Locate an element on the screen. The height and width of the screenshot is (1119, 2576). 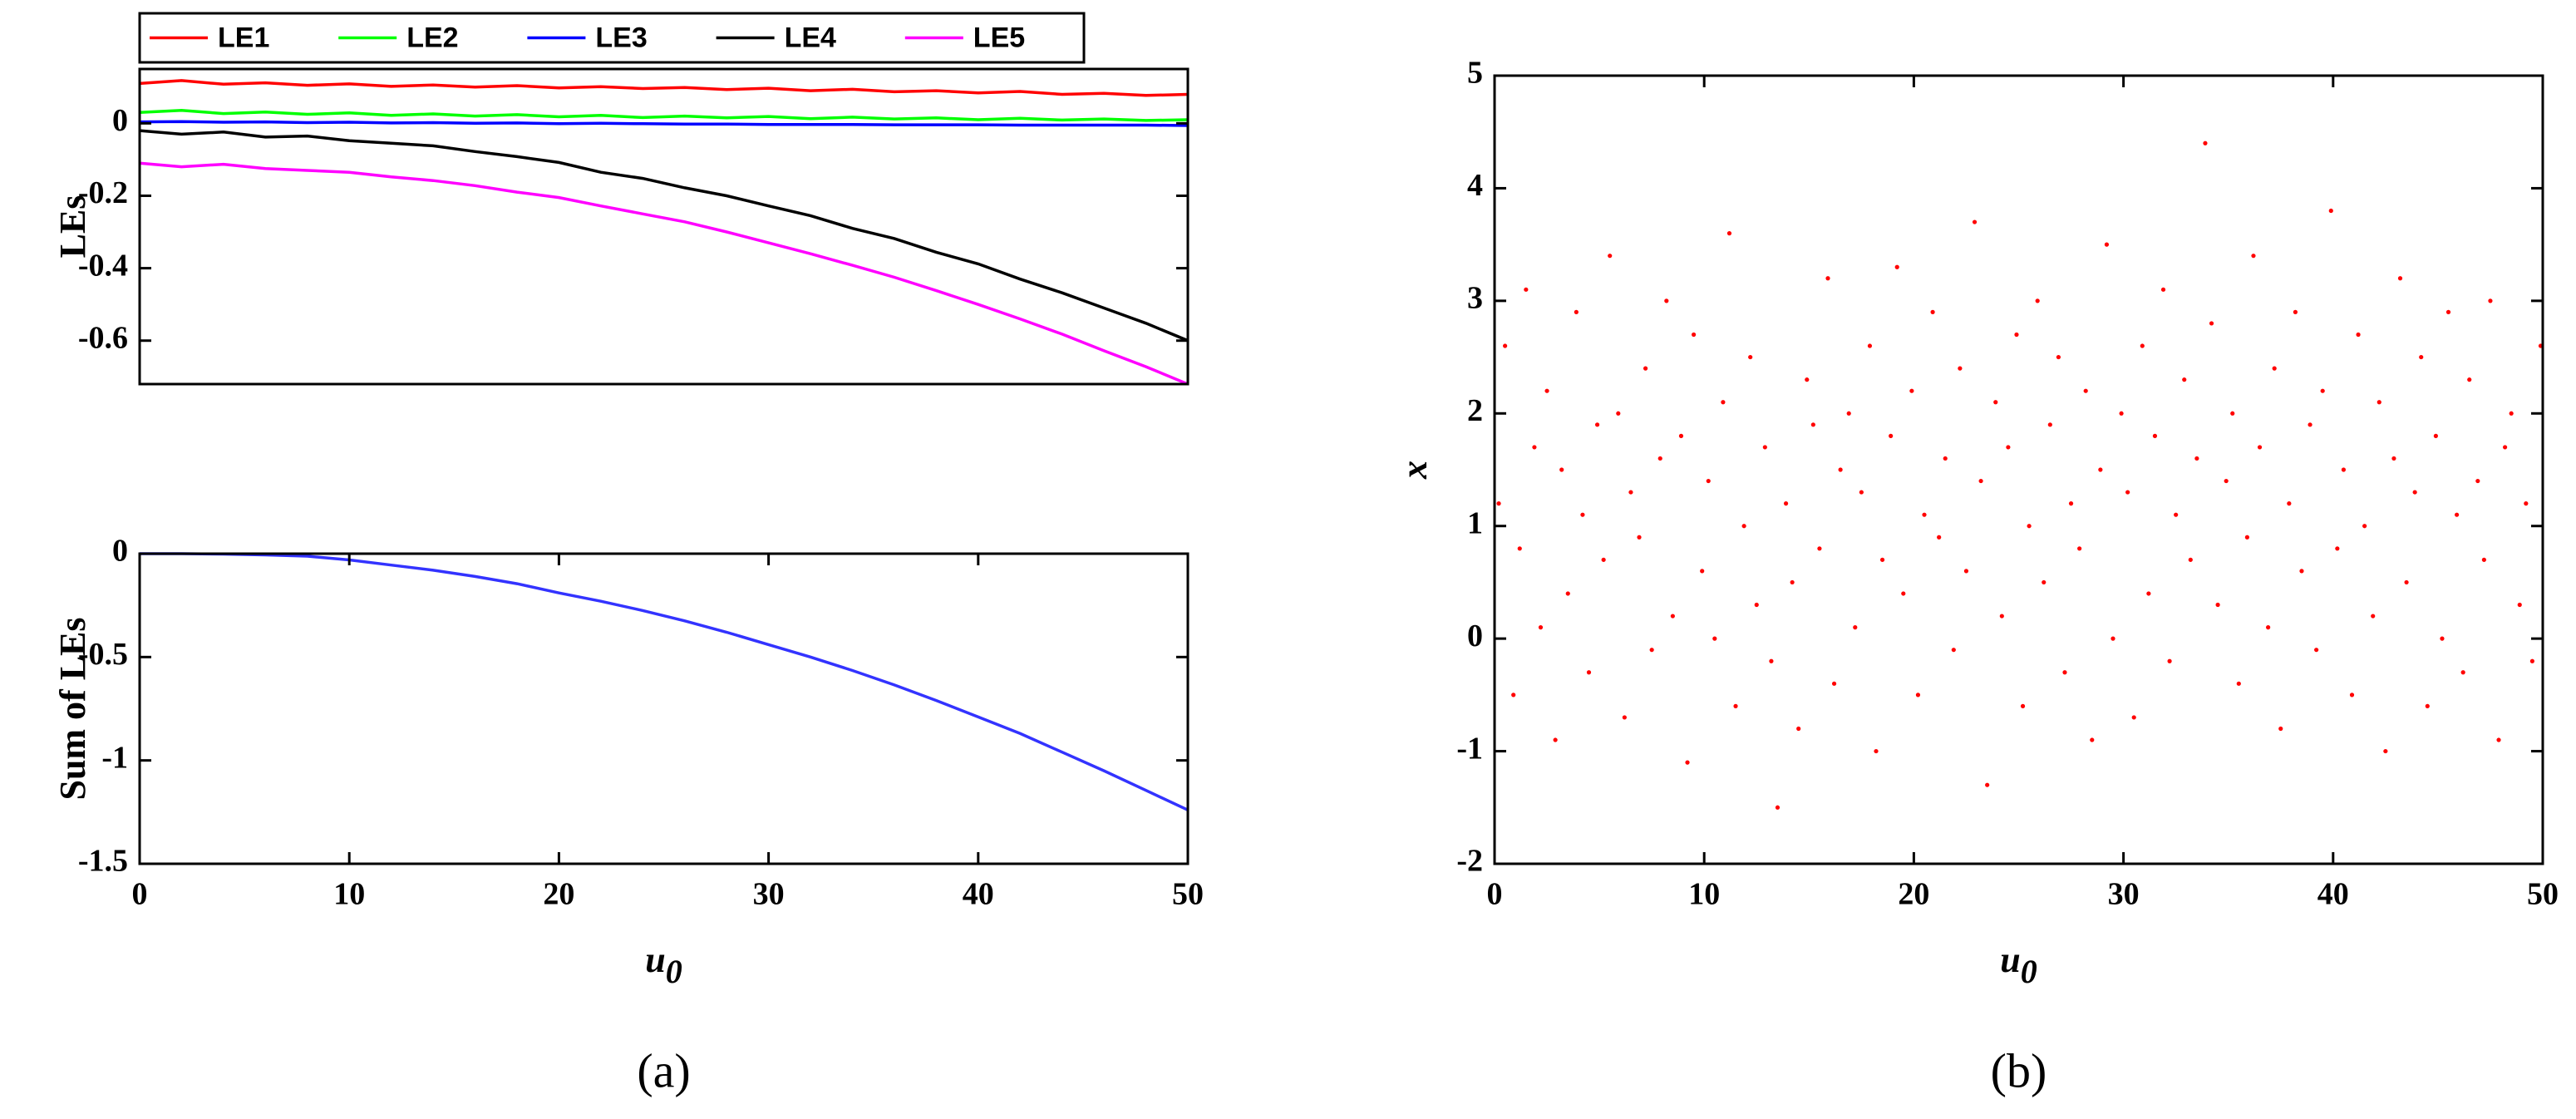
x-axis-label-sub: 0 is located at coordinates (674, 972).